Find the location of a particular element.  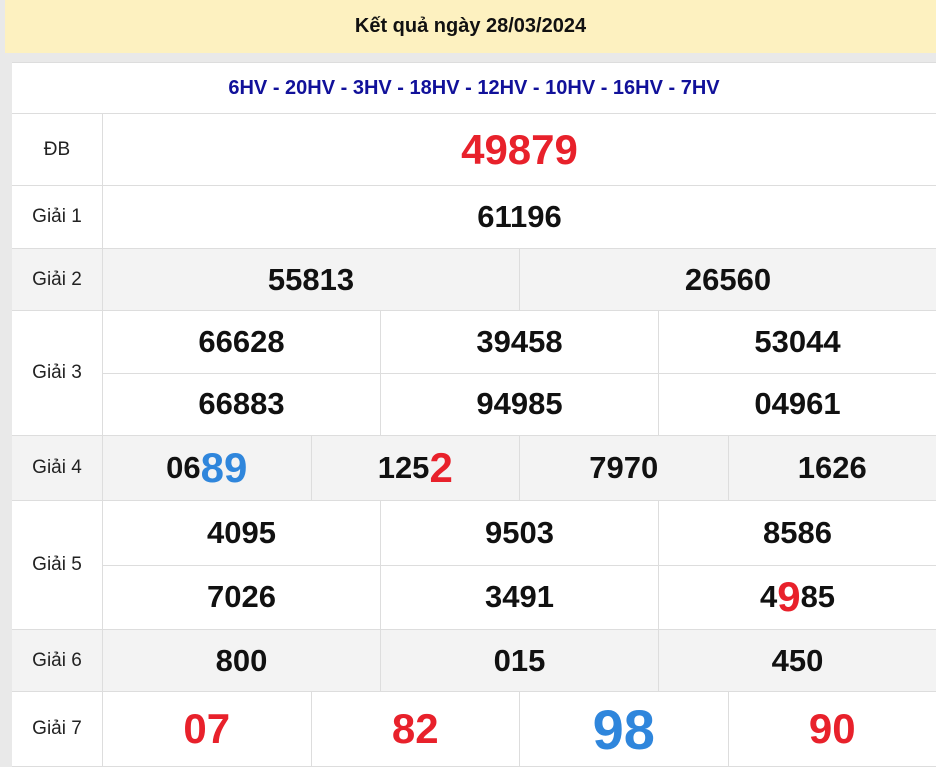

number-digits: 3491 is located at coordinates (519, 597).